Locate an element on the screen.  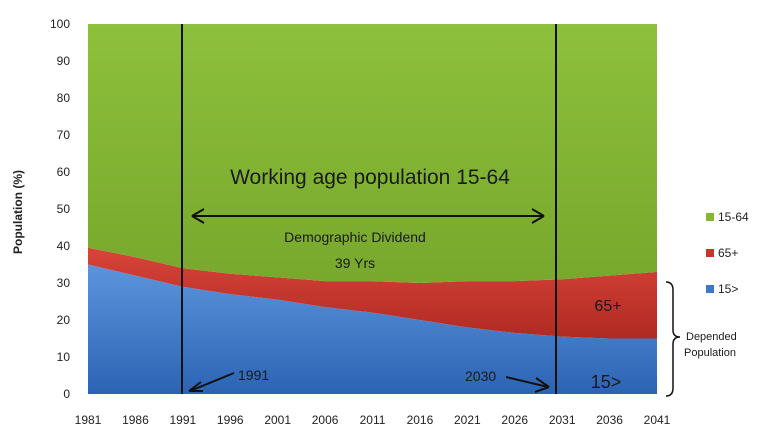
arrow-1991-head is located at coordinates (195, 386).